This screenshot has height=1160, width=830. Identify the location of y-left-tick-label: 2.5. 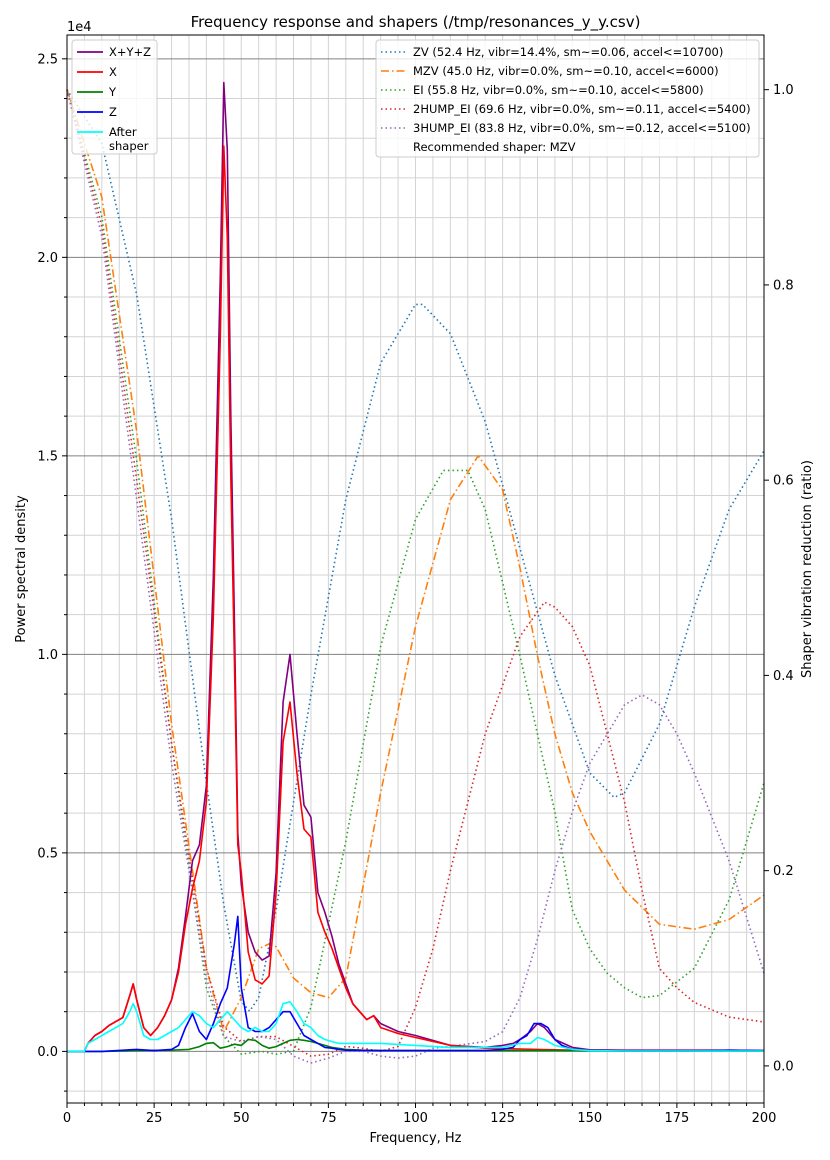
(47, 59).